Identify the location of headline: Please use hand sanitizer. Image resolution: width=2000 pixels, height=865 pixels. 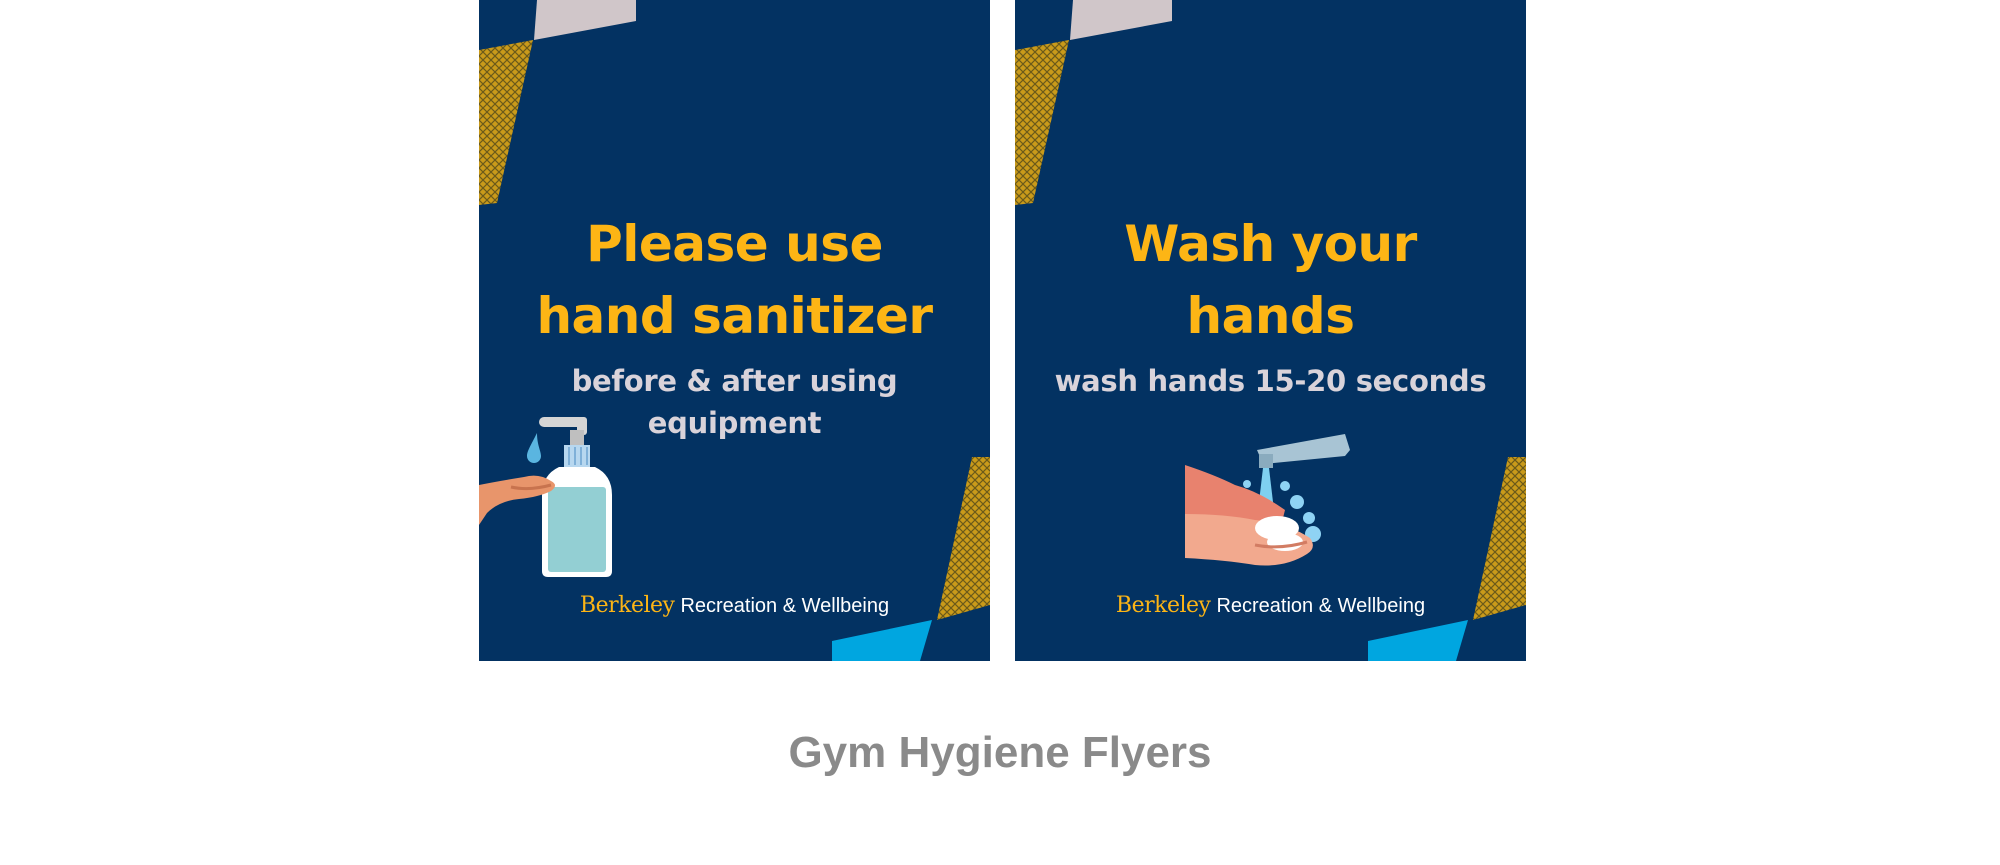
(734, 280).